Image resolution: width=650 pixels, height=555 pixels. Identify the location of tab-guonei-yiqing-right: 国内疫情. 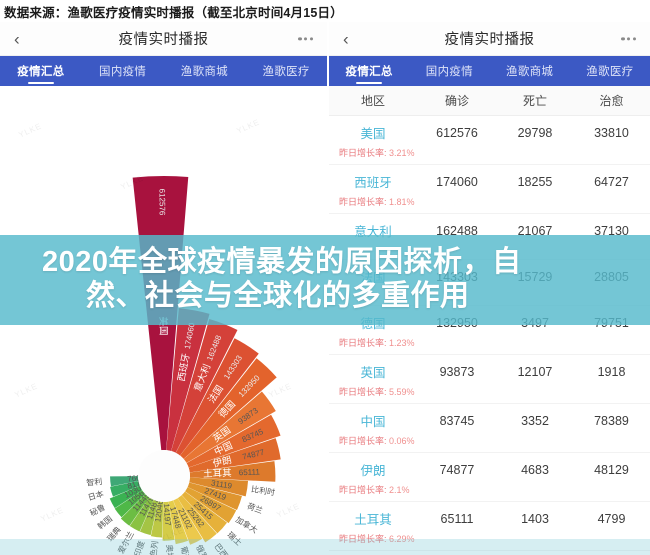
(449, 72).